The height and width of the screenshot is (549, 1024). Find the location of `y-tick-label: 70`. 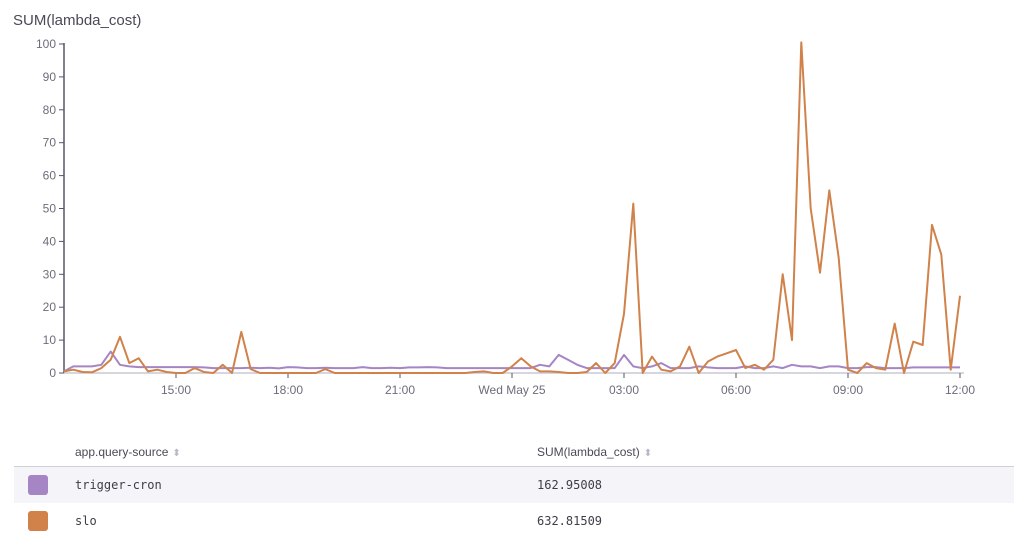

y-tick-label: 70 is located at coordinates (50, 143).